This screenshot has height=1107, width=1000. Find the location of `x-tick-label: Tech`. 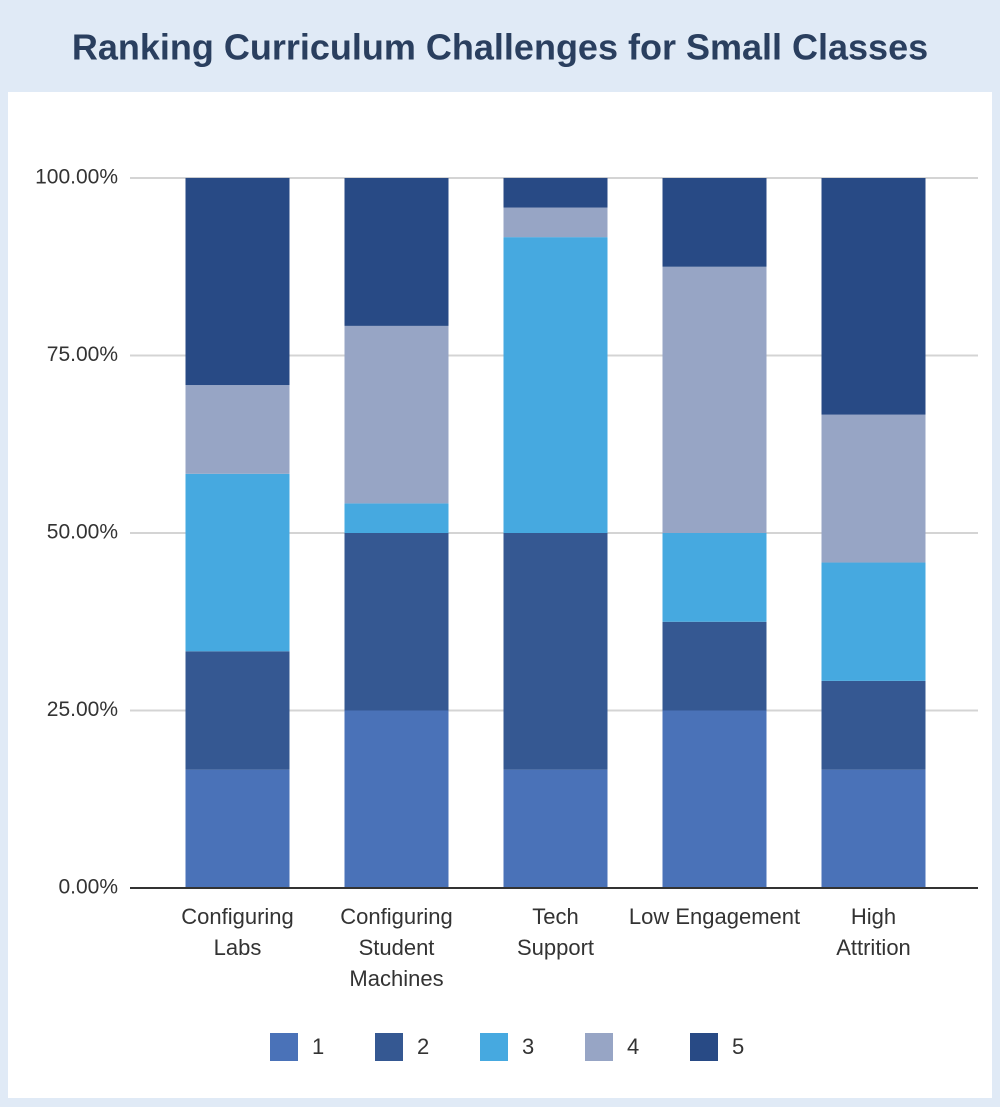

x-tick-label: Tech is located at coordinates (555, 916).